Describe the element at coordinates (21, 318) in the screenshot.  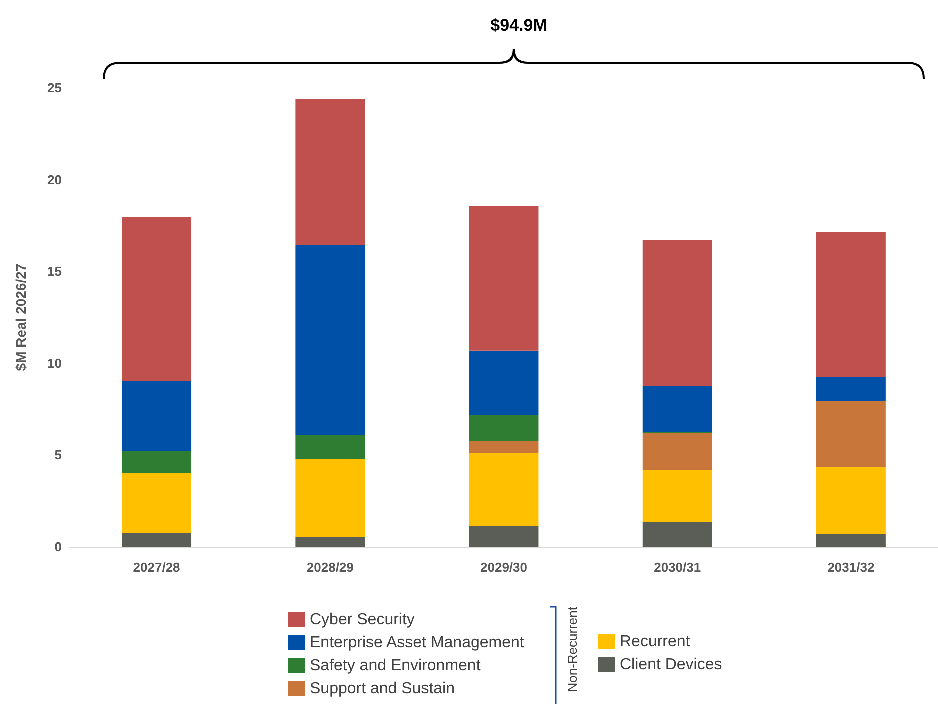
I see `y-axis-title: $M Real 2026/27` at that location.